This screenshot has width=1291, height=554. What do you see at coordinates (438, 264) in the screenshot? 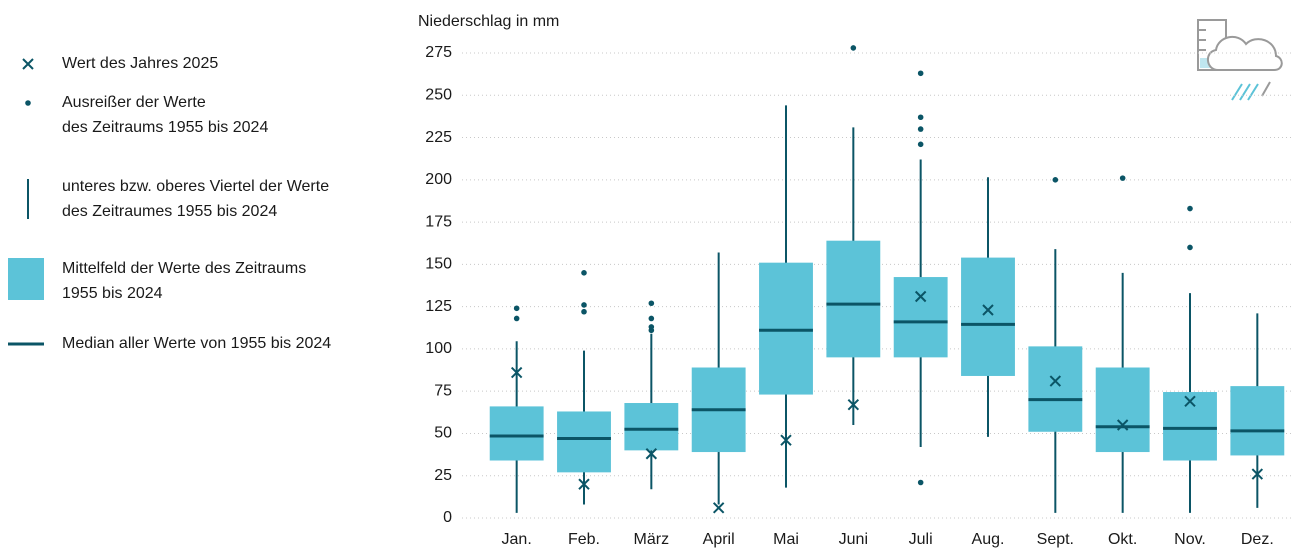
I see `y-tick-label: 150` at bounding box center [438, 264].